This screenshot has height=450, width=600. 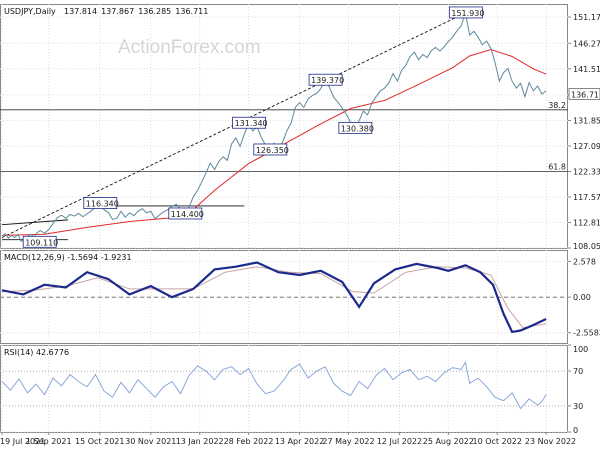 I want to click on price-label-6: 130.380, so click(x=357, y=128).